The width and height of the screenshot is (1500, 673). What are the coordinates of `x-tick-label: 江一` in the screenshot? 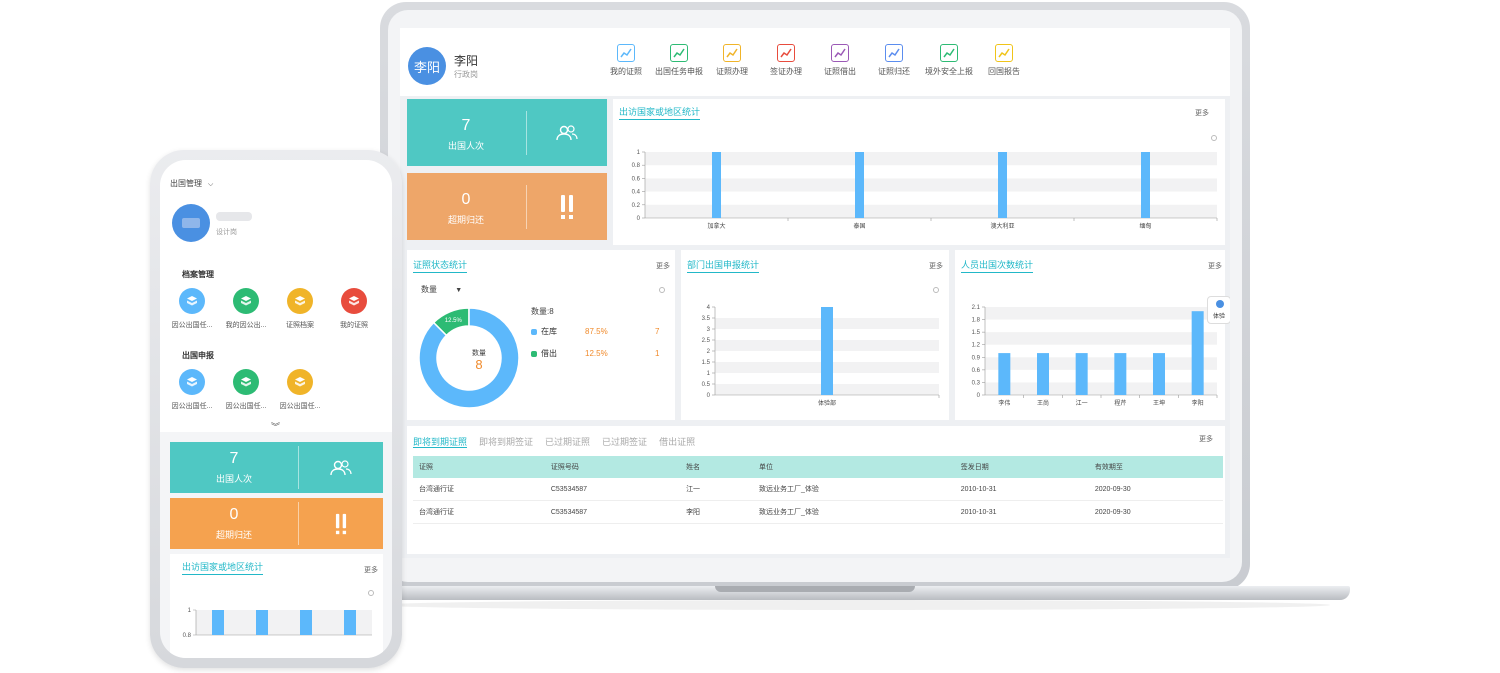 It's located at (1082, 403).